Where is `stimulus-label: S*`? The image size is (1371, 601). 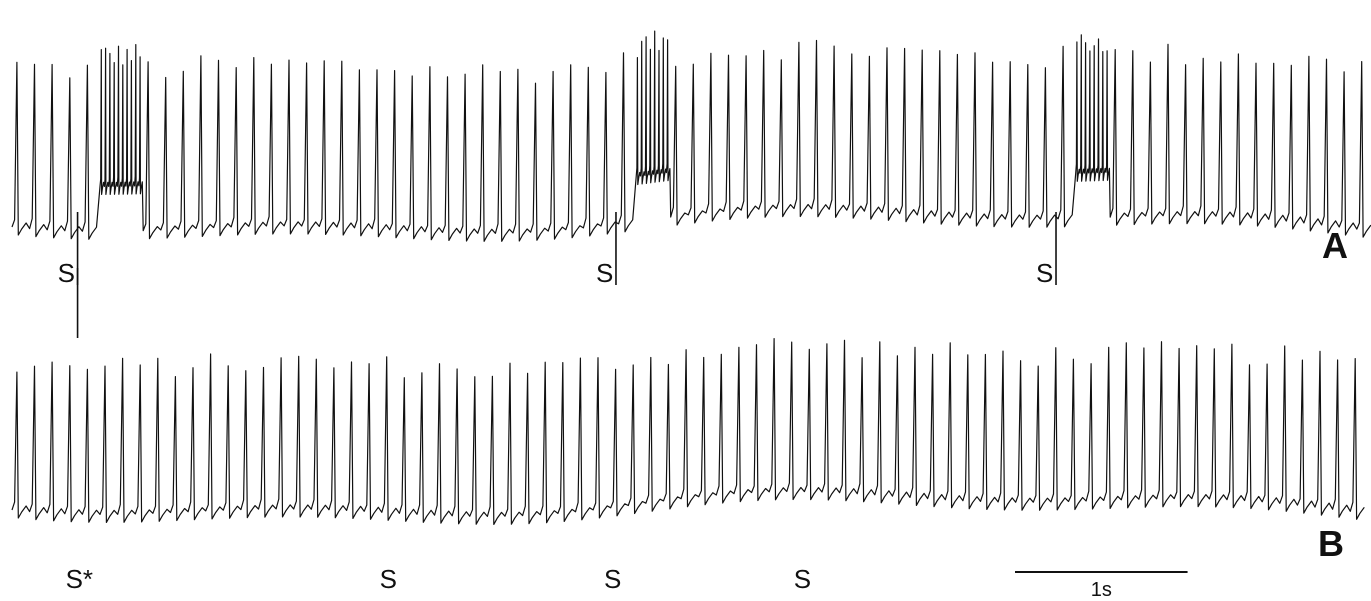 stimulus-label: S* is located at coordinates (79, 579).